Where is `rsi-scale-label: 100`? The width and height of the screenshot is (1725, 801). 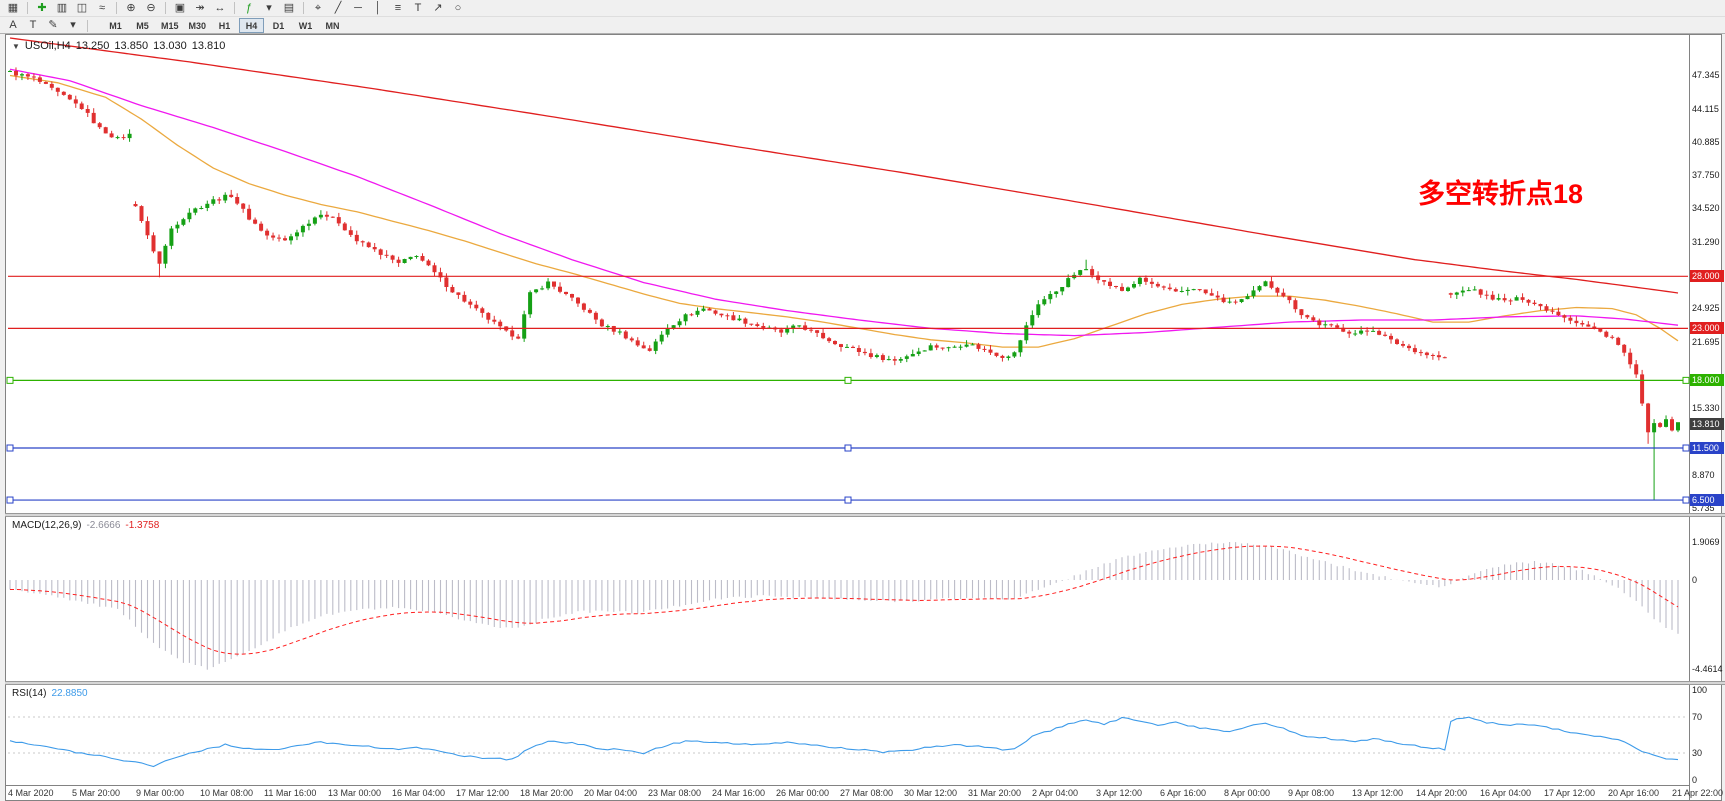 rsi-scale-label: 100 is located at coordinates (1700, 690).